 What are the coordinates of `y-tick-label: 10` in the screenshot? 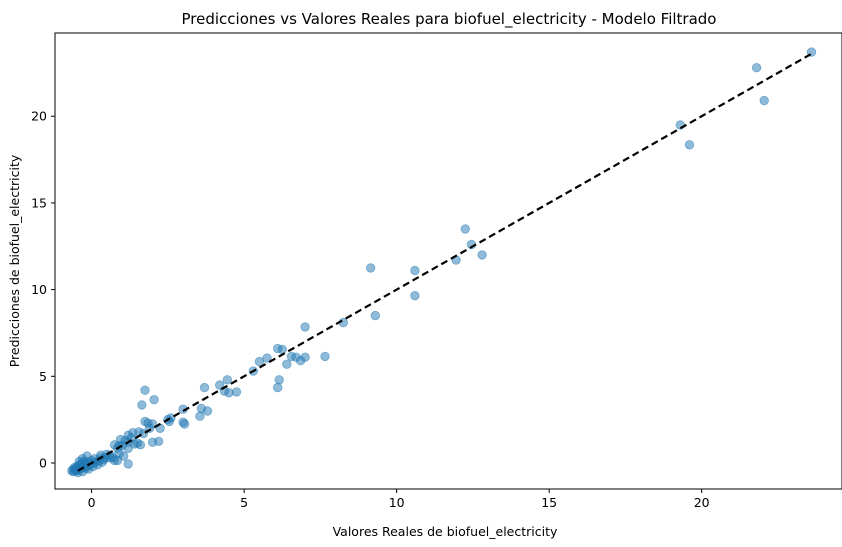 It's located at (39, 289).